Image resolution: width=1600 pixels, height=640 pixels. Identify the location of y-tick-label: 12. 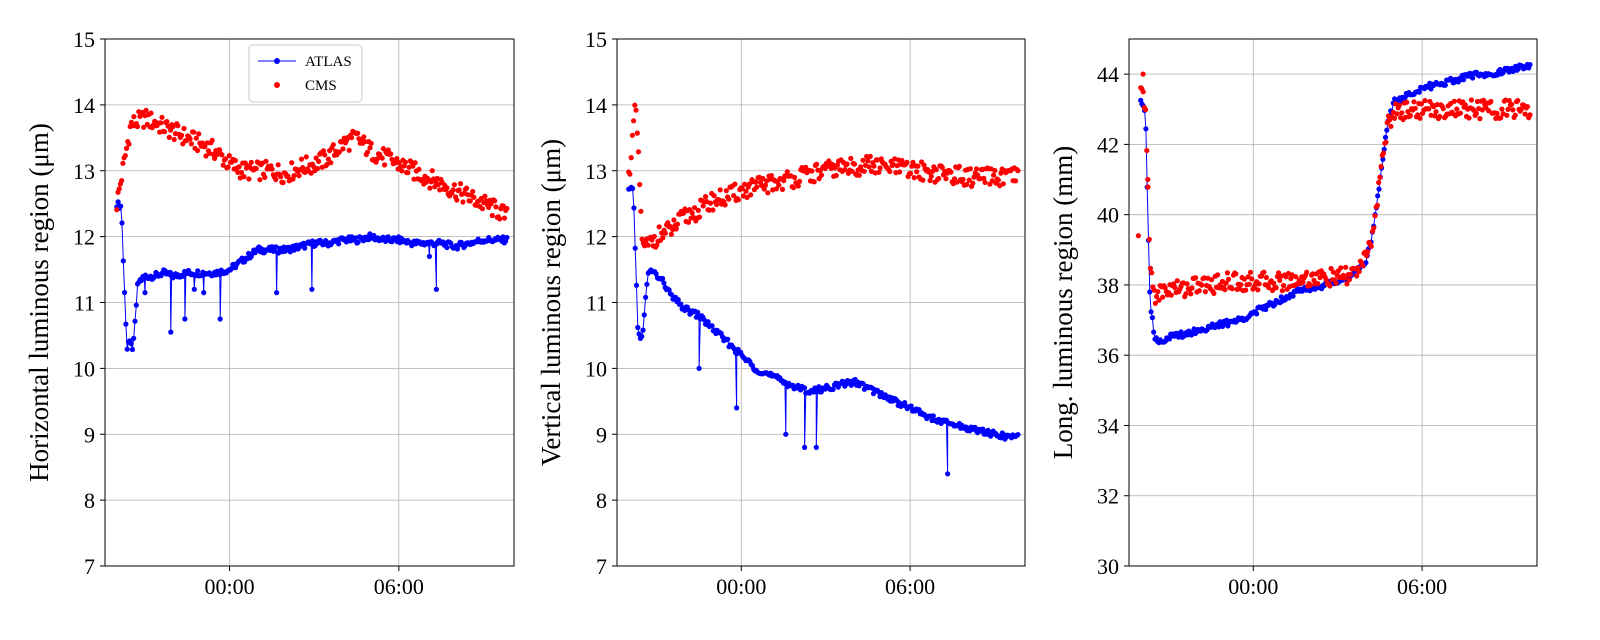
(596, 237).